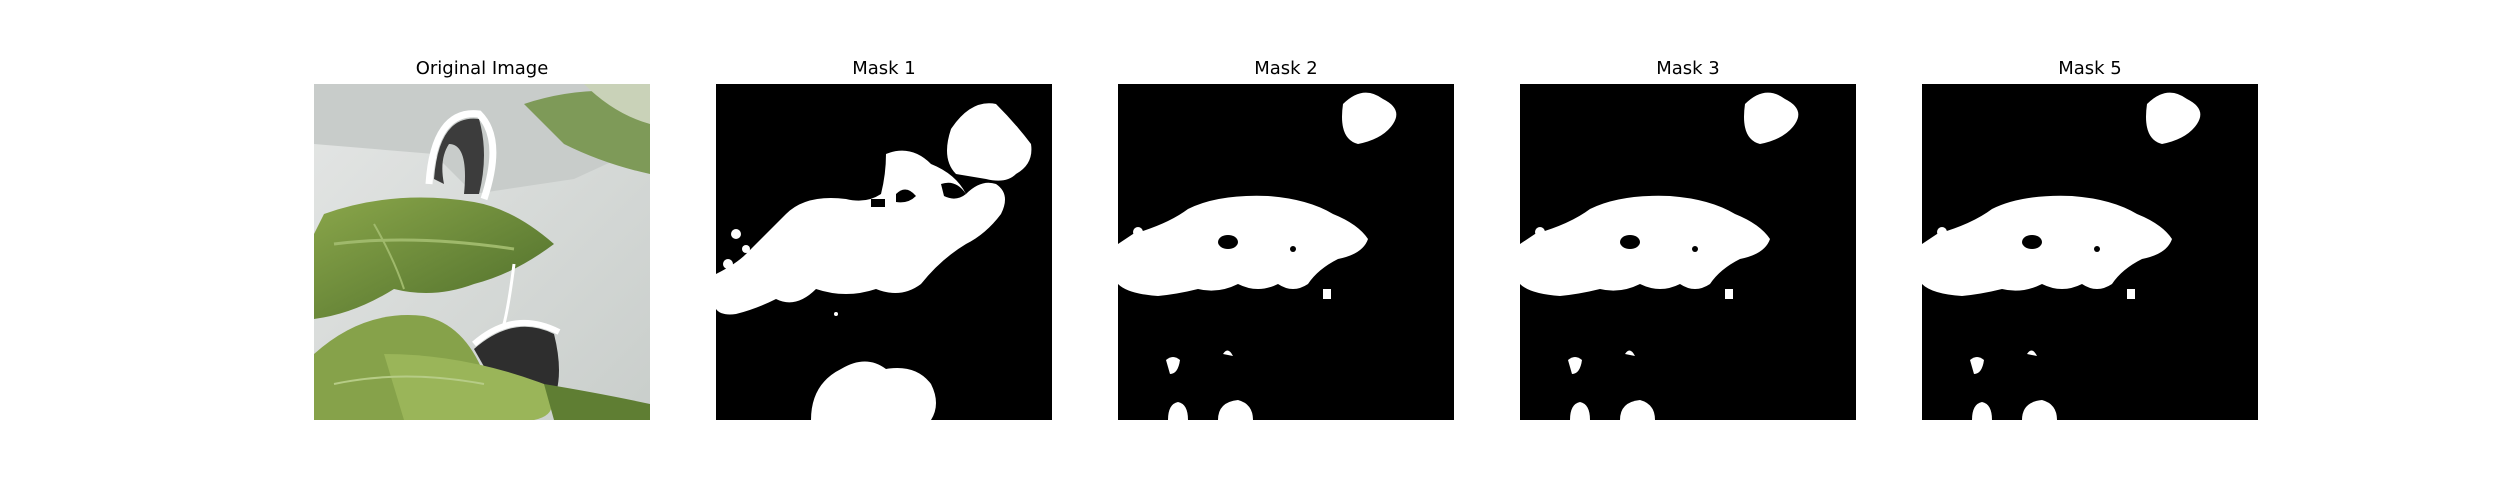  Describe the element at coordinates (1688, 252) in the screenshot. I see `mask-3-image` at that location.